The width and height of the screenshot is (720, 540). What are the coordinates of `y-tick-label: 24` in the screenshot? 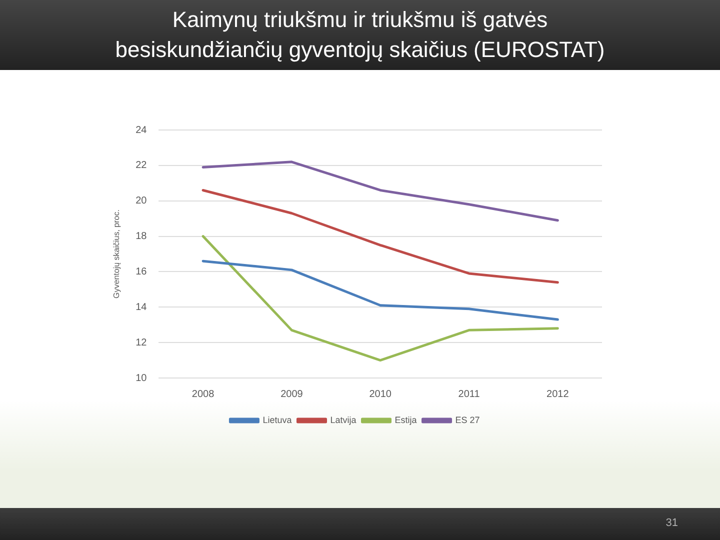 It's located at (142, 130).